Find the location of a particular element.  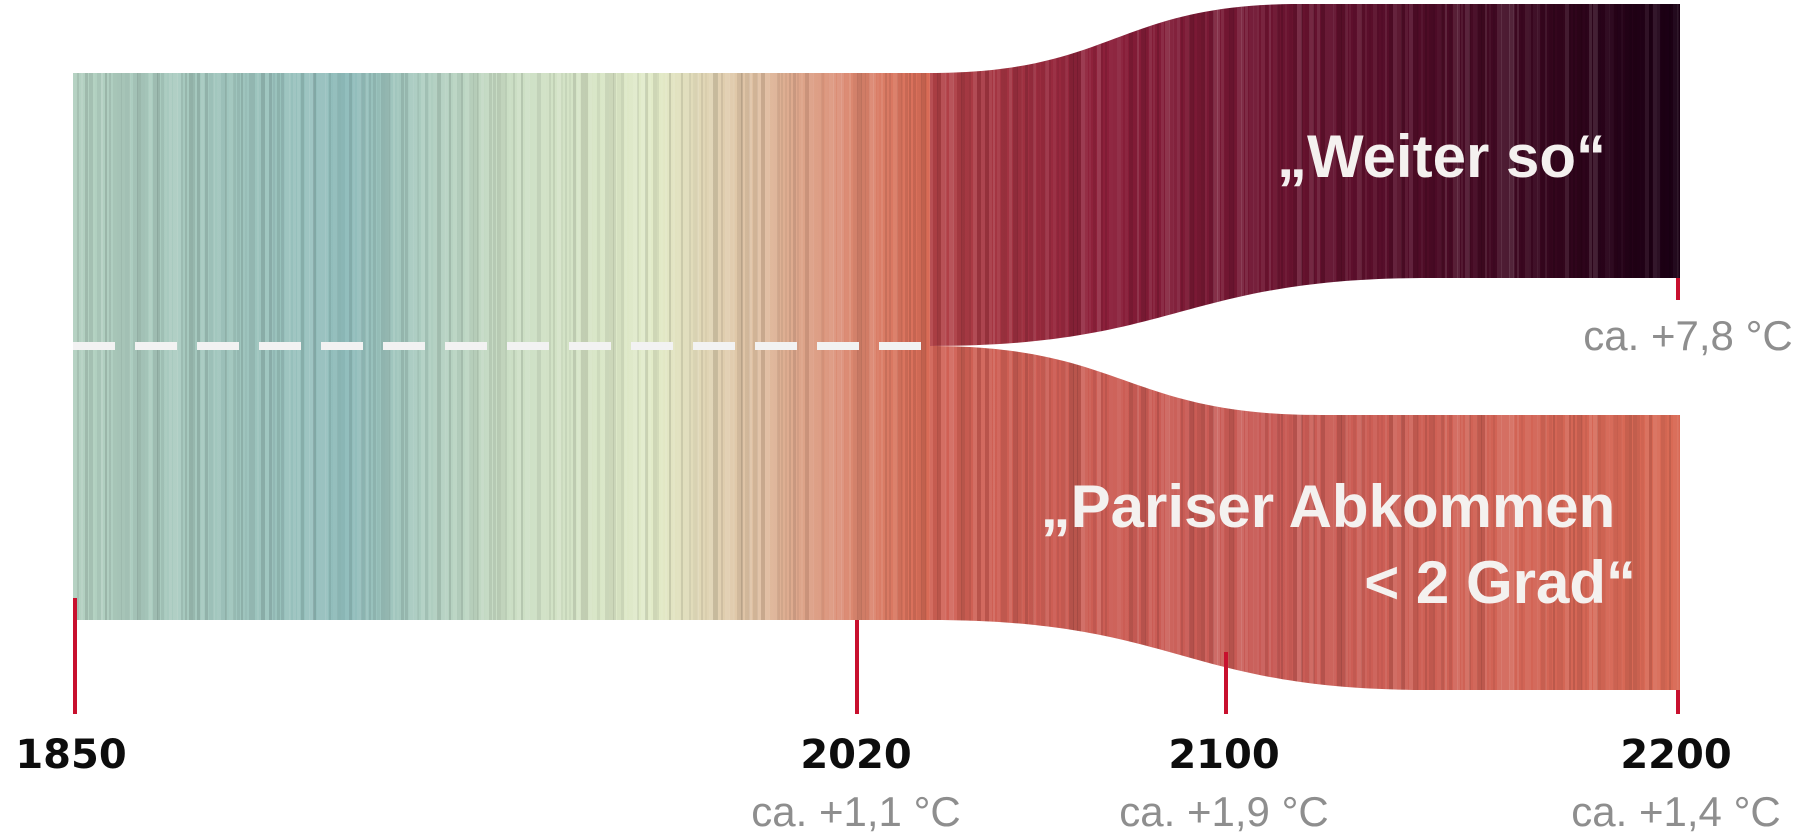

paris-label-line-1: „Pariser Abkommen is located at coordinates (1328, 506).